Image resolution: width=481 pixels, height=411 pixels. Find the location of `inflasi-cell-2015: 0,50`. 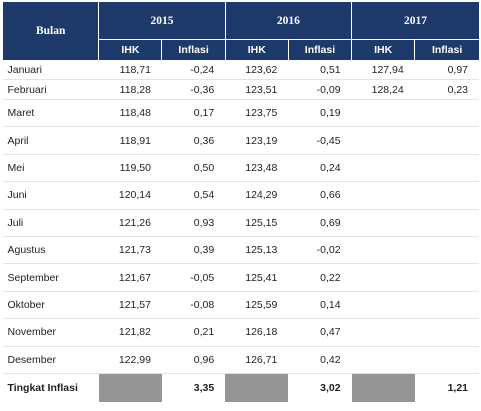

inflasi-cell-2015: 0,50 is located at coordinates (193, 168).